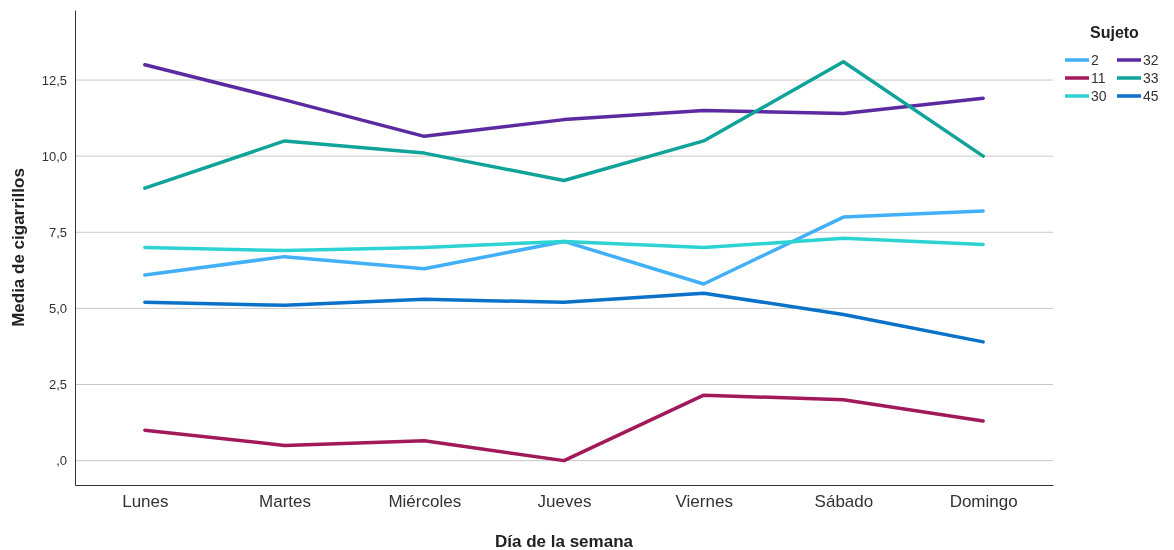 The height and width of the screenshot is (550, 1174). What do you see at coordinates (564, 502) in the screenshot?
I see `x-tick-label: Jueves` at bounding box center [564, 502].